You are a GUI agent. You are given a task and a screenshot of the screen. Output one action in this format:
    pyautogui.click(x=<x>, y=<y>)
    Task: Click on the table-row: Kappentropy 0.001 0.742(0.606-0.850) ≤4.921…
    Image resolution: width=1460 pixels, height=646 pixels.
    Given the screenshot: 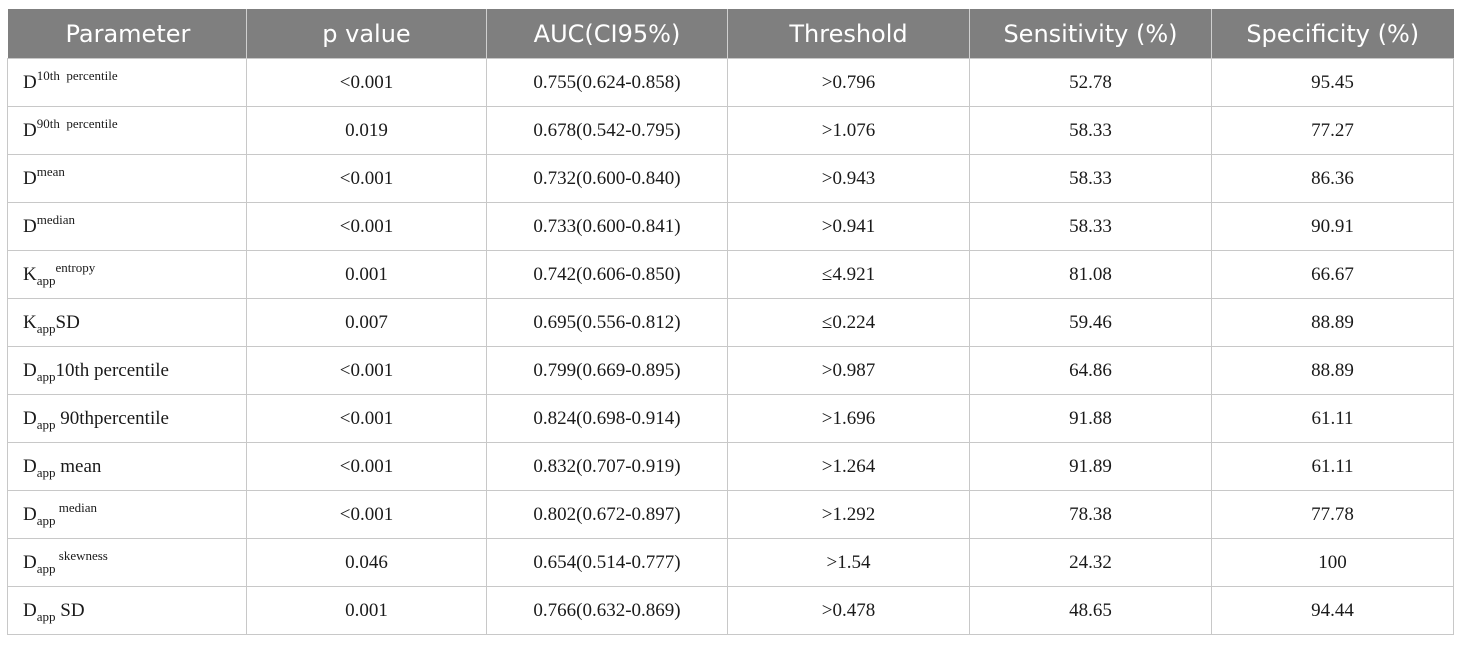 What is the action you would take?
    pyautogui.click(x=730, y=274)
    